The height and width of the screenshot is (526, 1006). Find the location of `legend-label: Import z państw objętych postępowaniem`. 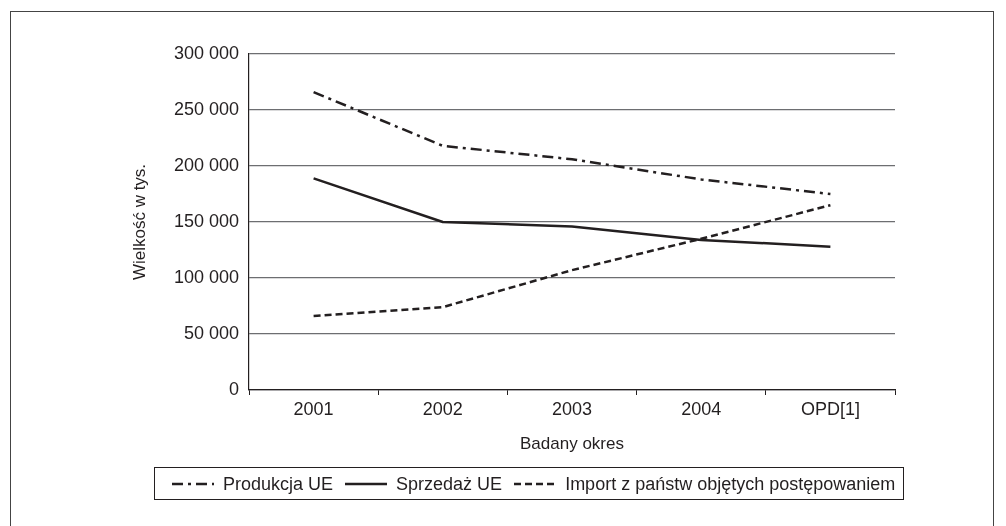

legend-label: Import z państw objętych postępowaniem is located at coordinates (730, 483).